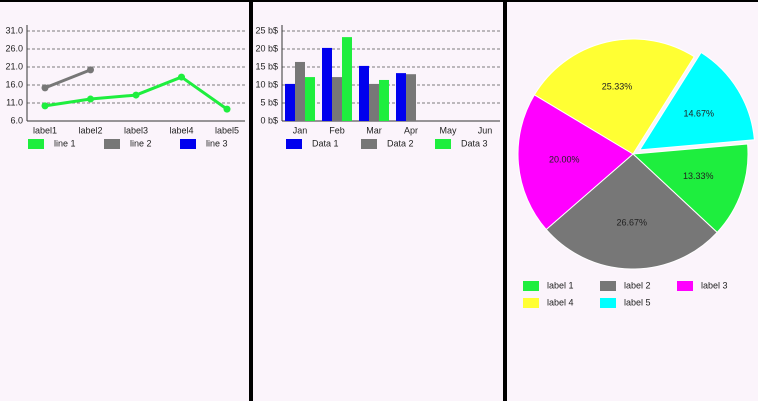 Image resolution: width=758 pixels, height=401 pixels. What do you see at coordinates (14, 102) in the screenshot?
I see `y-tick-label: 11.0` at bounding box center [14, 102].